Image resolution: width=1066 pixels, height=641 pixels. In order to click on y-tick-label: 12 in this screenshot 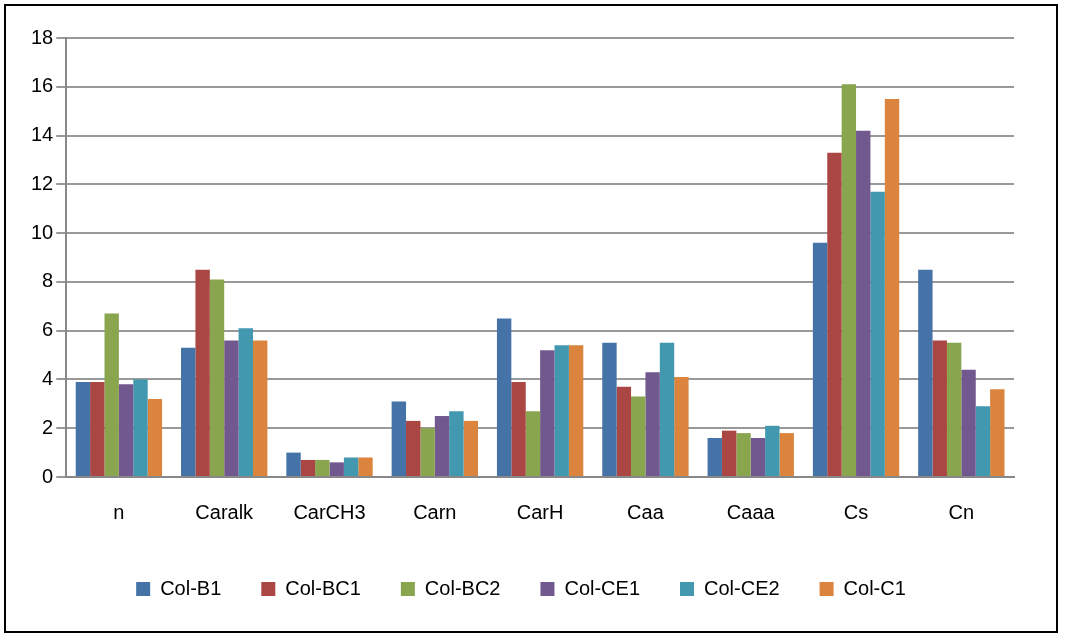, I will do `click(42, 182)`.